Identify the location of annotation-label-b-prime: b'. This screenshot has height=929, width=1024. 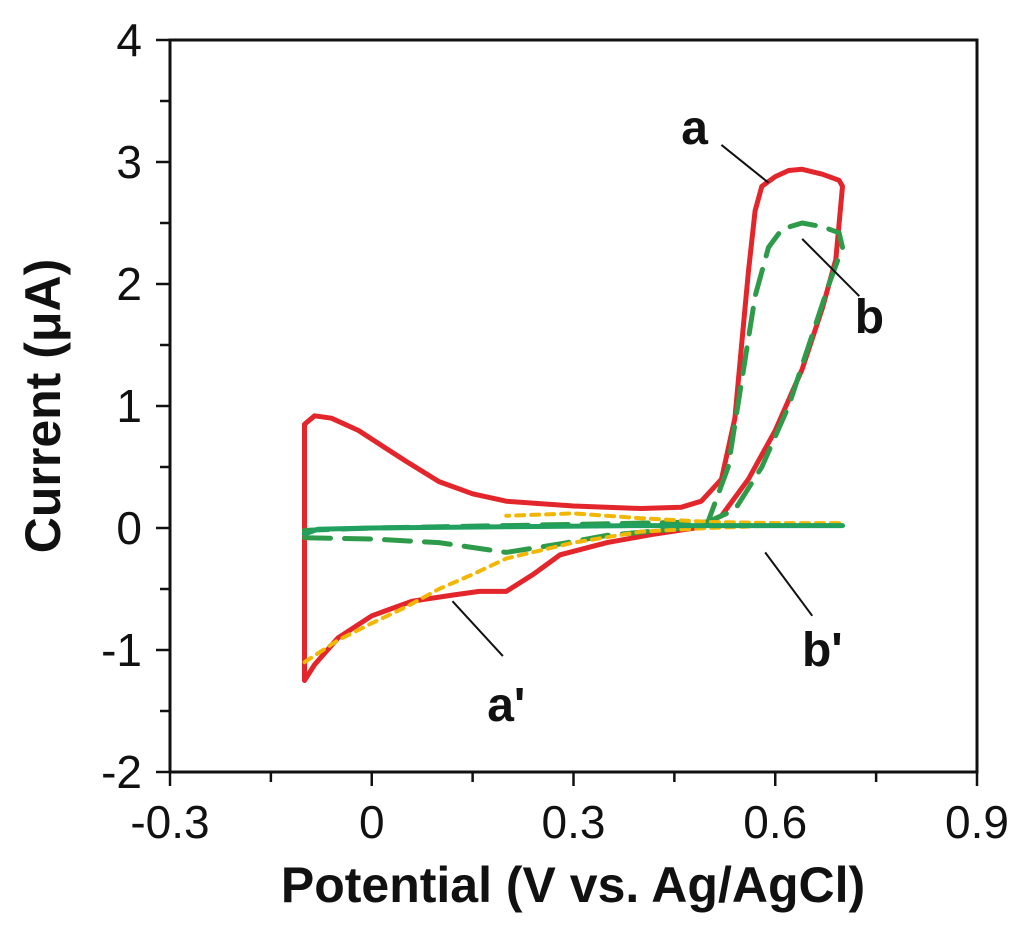
(822, 650).